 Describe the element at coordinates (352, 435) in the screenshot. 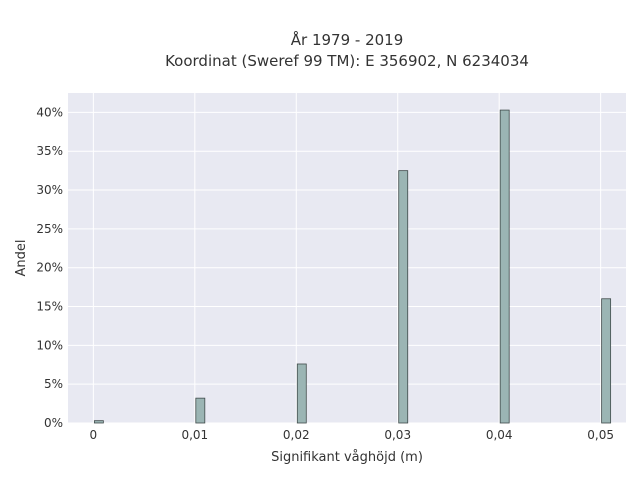

I see `x-tick-labels: 0 0,01 0,02 0,03 0,04 0,05` at that location.